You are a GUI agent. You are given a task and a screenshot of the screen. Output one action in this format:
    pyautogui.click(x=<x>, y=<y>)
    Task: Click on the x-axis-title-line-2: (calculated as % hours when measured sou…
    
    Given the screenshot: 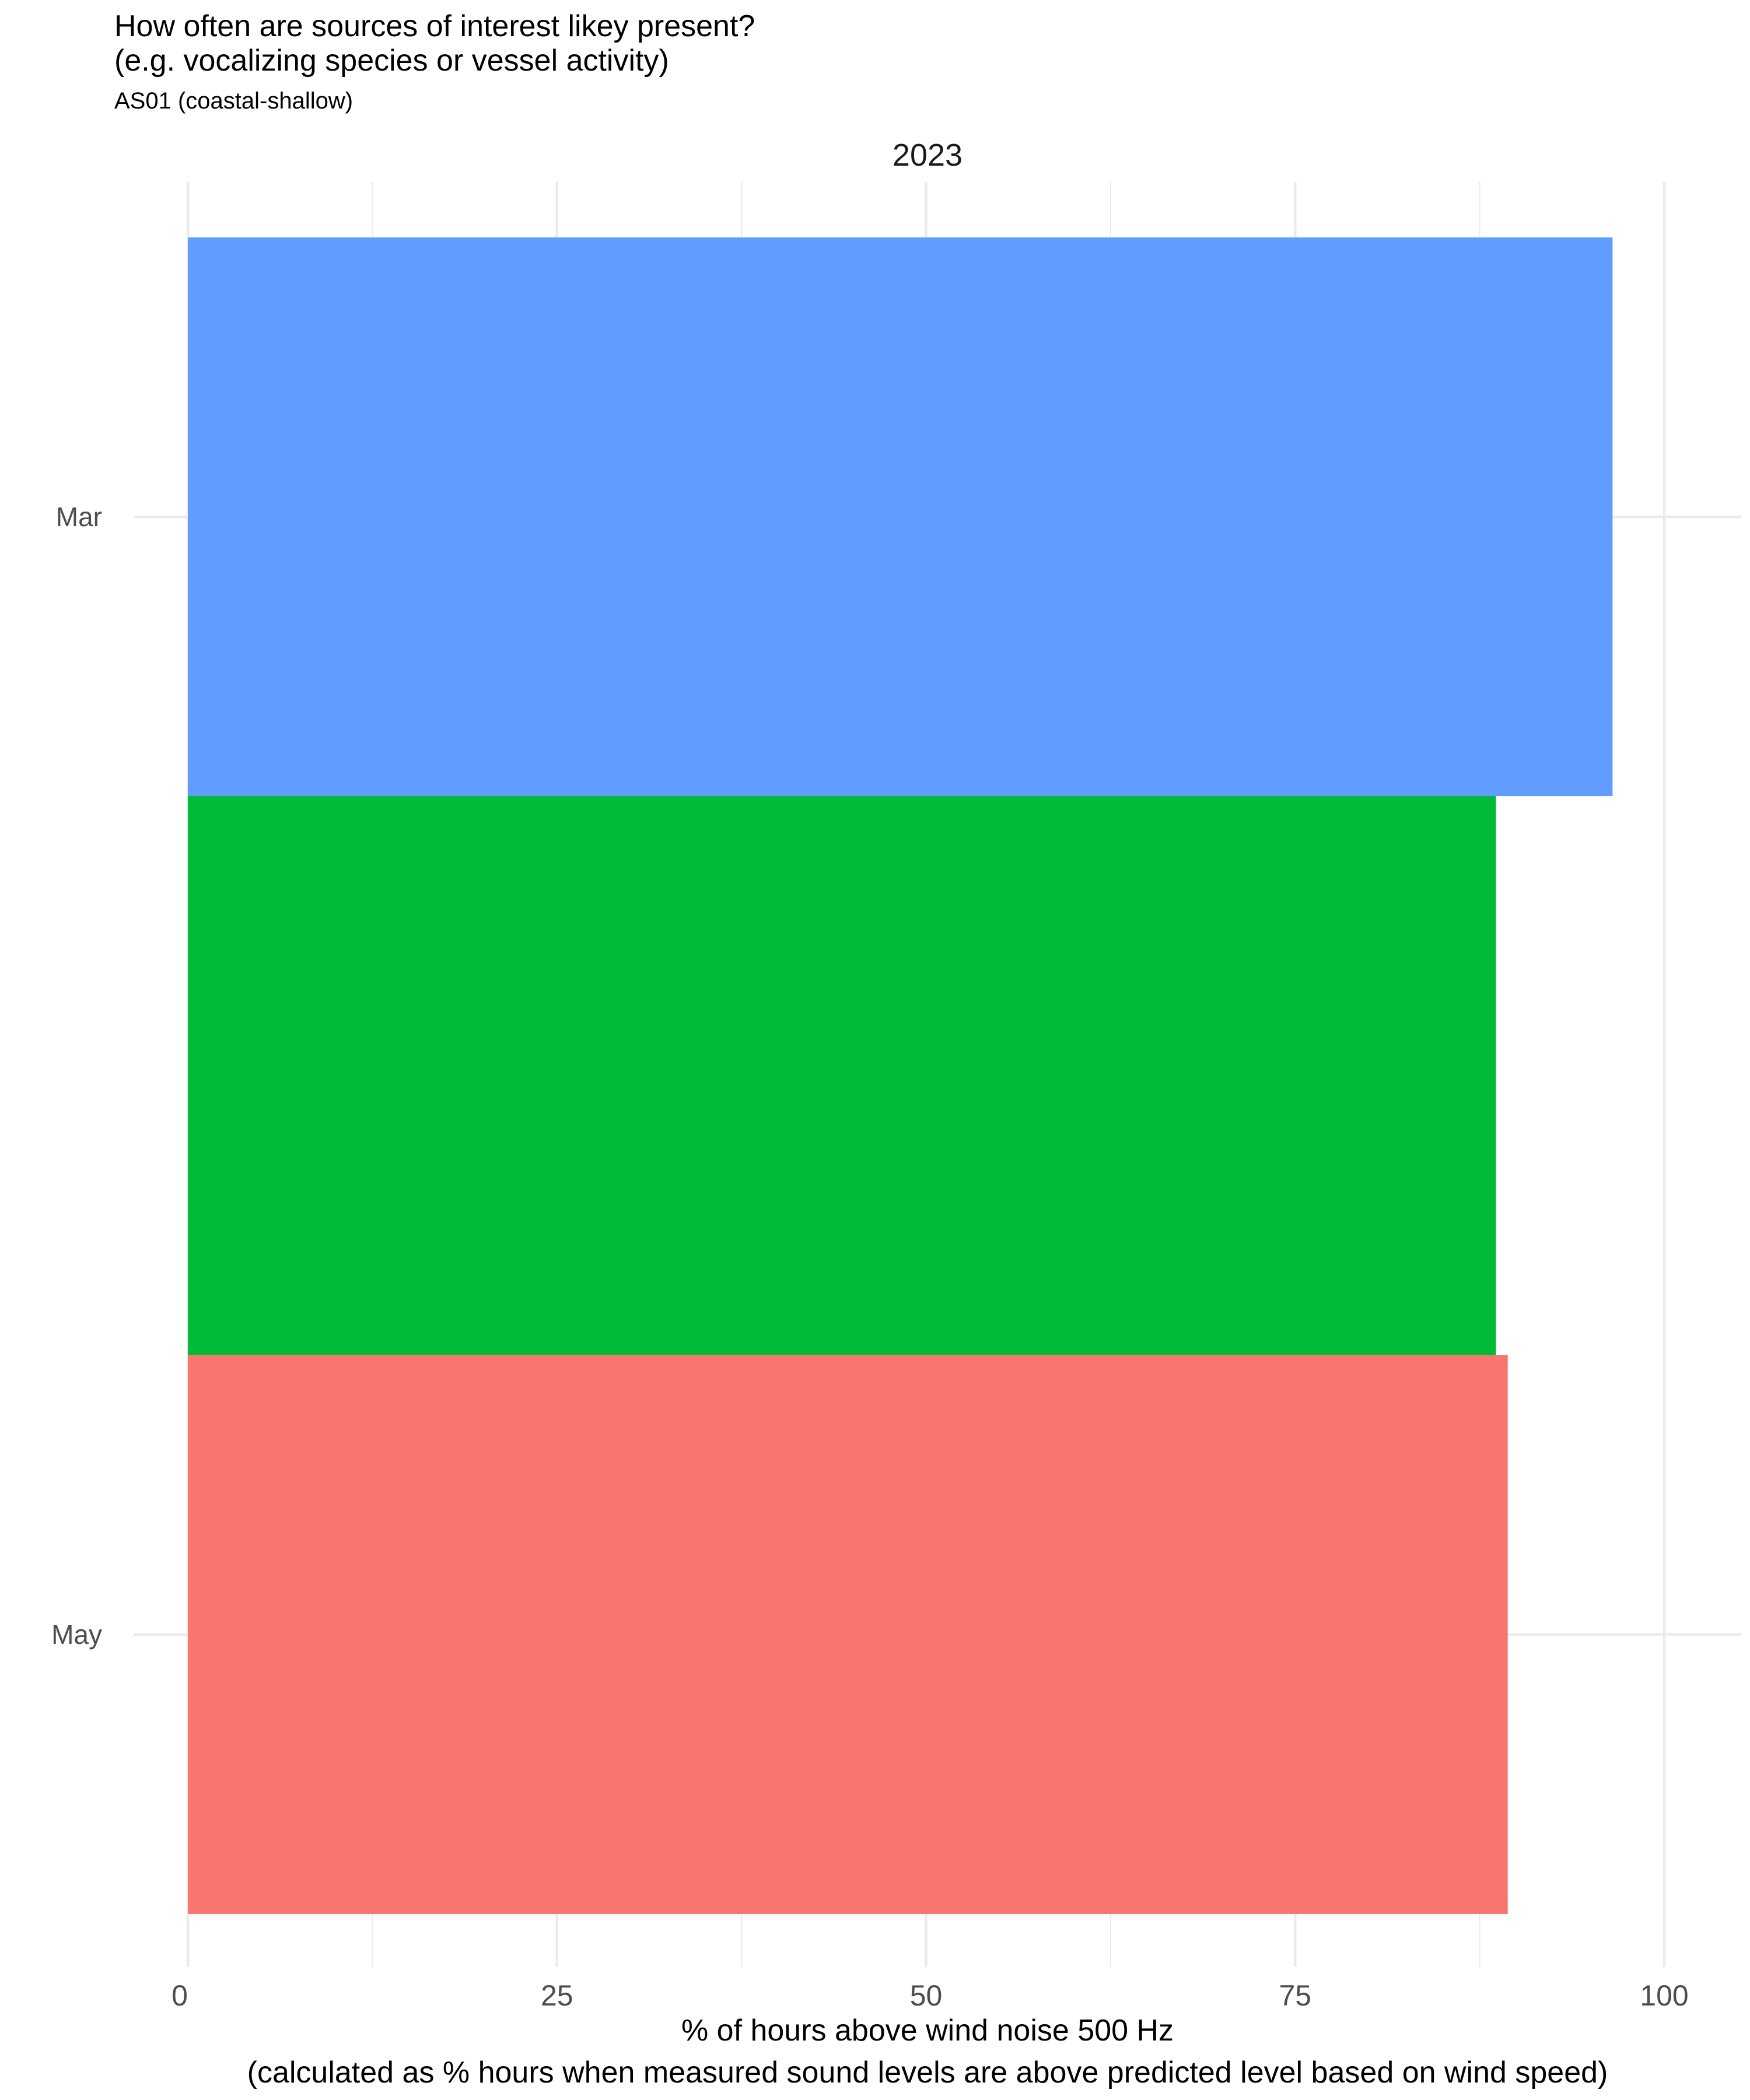 What is the action you would take?
    pyautogui.click(x=928, y=2073)
    